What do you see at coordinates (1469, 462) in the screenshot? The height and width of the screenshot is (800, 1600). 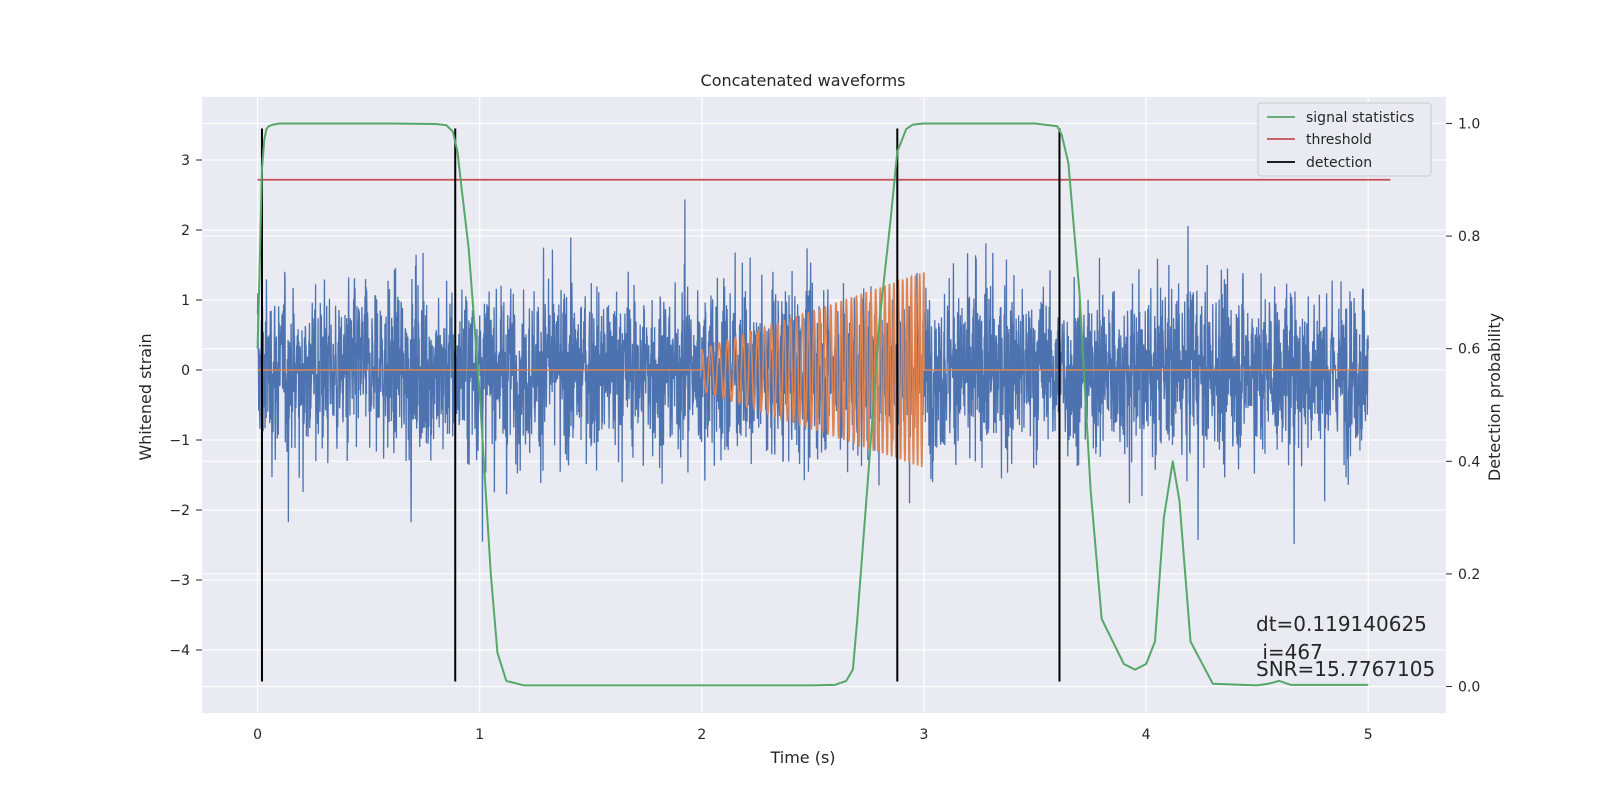 I see `y2-tick-label: 0.4` at bounding box center [1469, 462].